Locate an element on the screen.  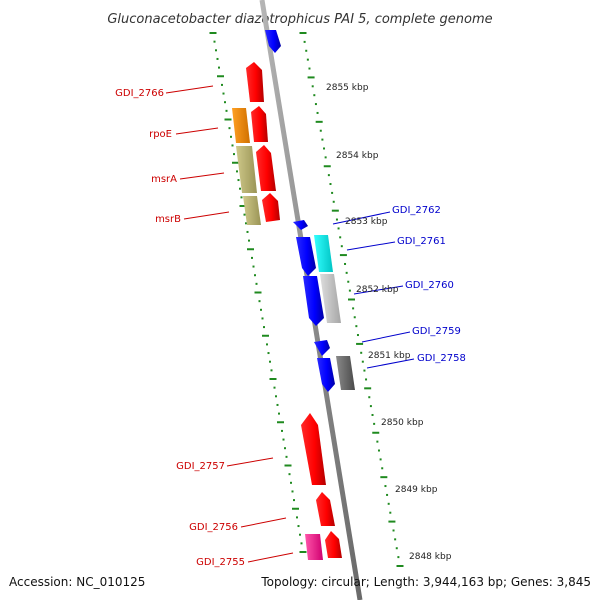
gene-arrow-gdi2759 is located at coordinates (322, 348).